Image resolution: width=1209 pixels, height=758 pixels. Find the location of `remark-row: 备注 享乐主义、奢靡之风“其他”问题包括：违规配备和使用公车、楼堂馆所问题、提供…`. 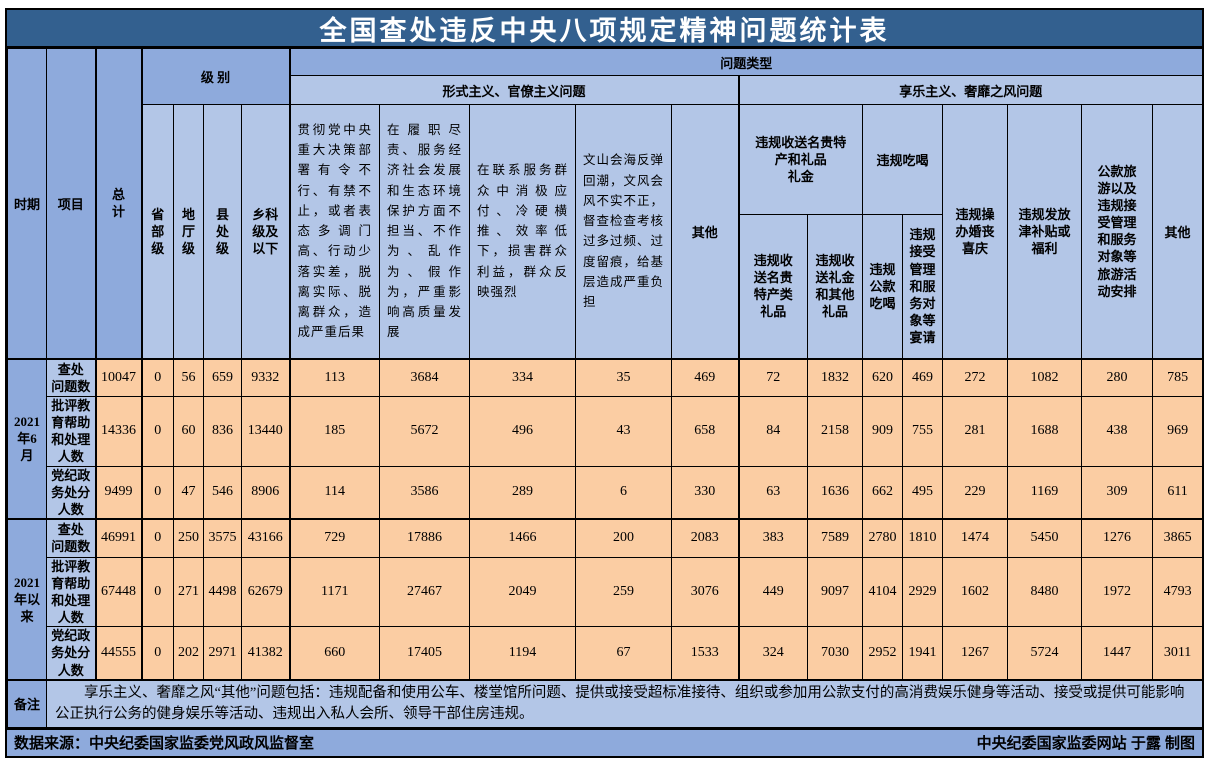

remark-row: 备注 享乐主义、奢靡之风“其他”问题包括：违规配备和使用公车、楼堂馆所问题、提供… is located at coordinates (605, 703).